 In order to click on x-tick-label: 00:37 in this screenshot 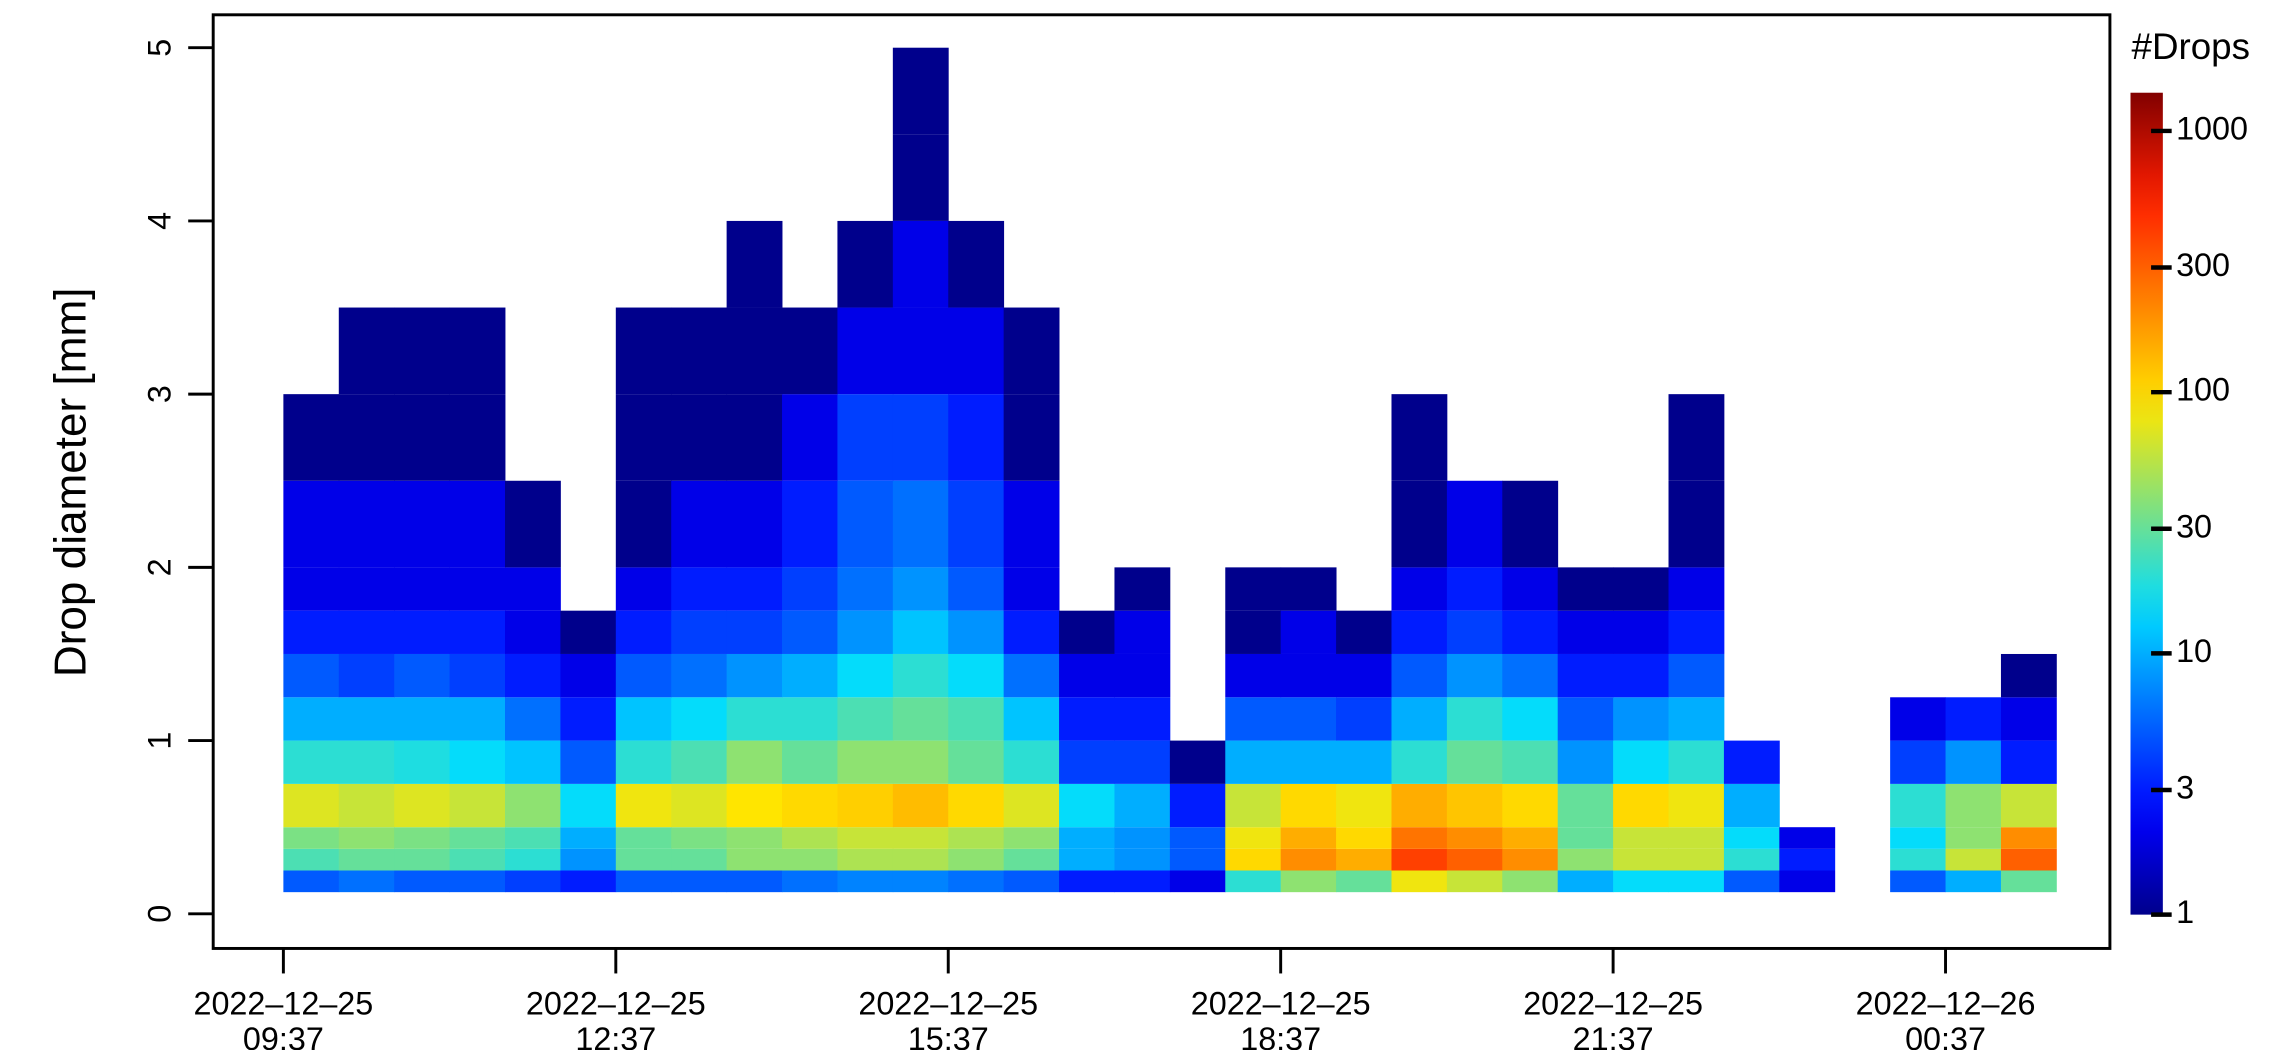, I will do `click(1945, 1035)`.